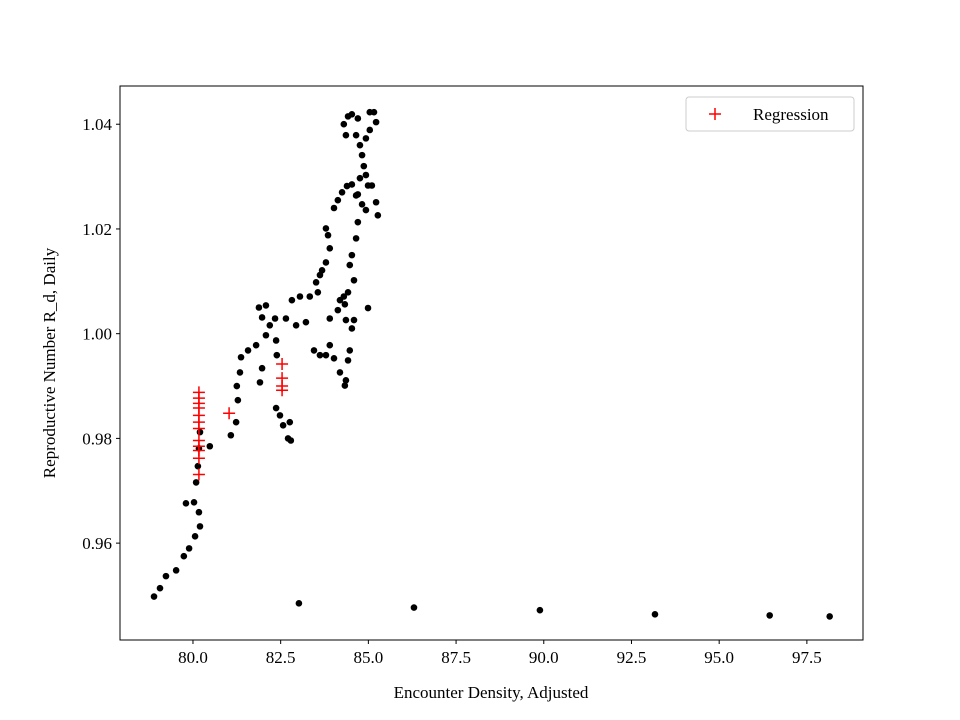  What do you see at coordinates (715, 114) in the screenshot?
I see `legend-marker` at bounding box center [715, 114].